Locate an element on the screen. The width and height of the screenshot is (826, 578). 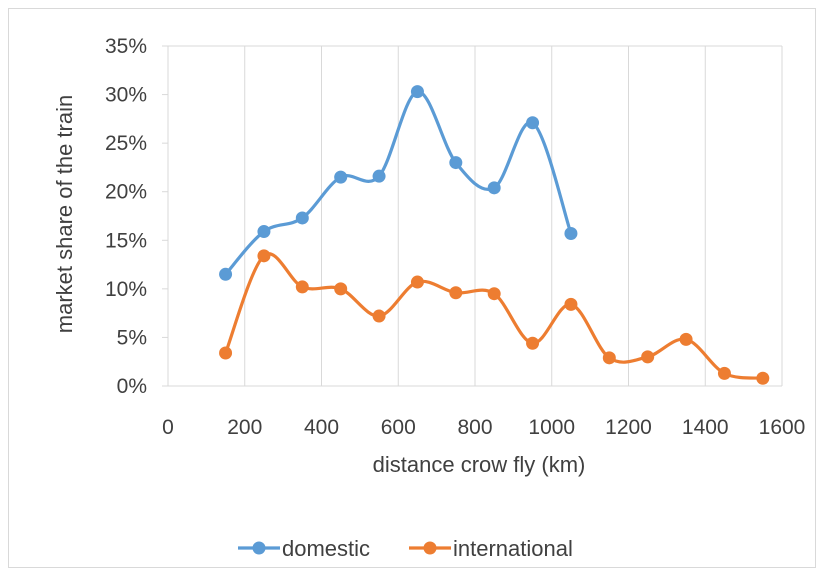
legend-label-international: international is located at coordinates (513, 548).